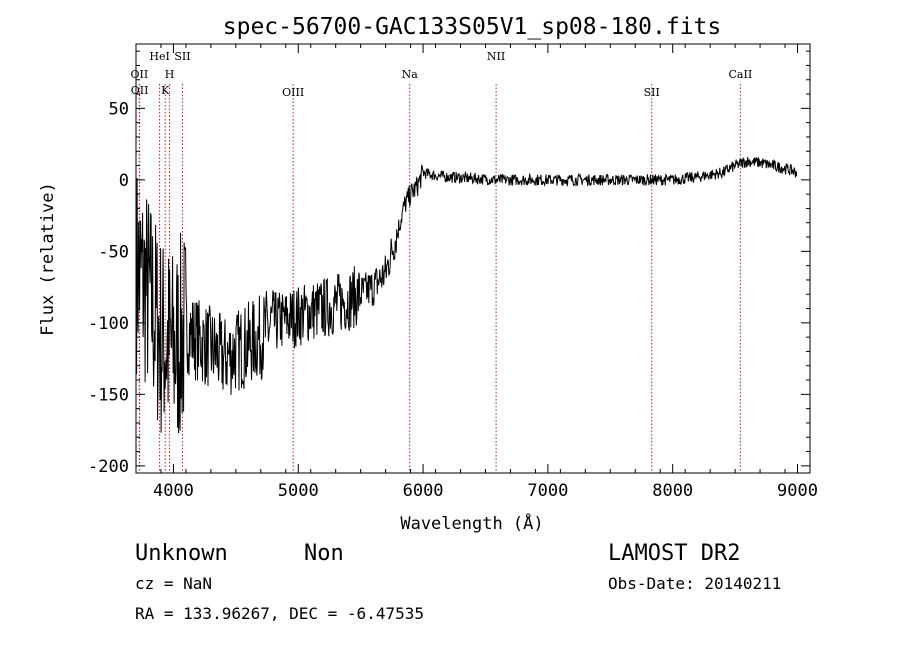 The height and width of the screenshot is (649, 900). Describe the element at coordinates (674, 553) in the screenshot. I see `survey-label: LAMOST DR2` at that location.